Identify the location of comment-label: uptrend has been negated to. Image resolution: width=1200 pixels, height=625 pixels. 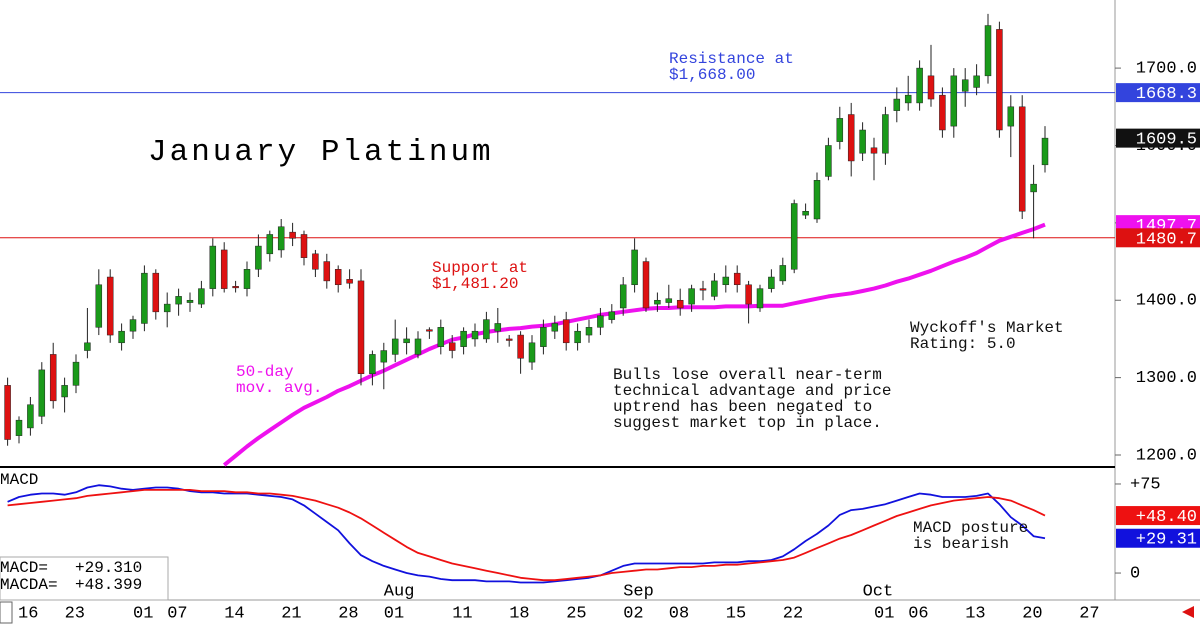
(742, 407).